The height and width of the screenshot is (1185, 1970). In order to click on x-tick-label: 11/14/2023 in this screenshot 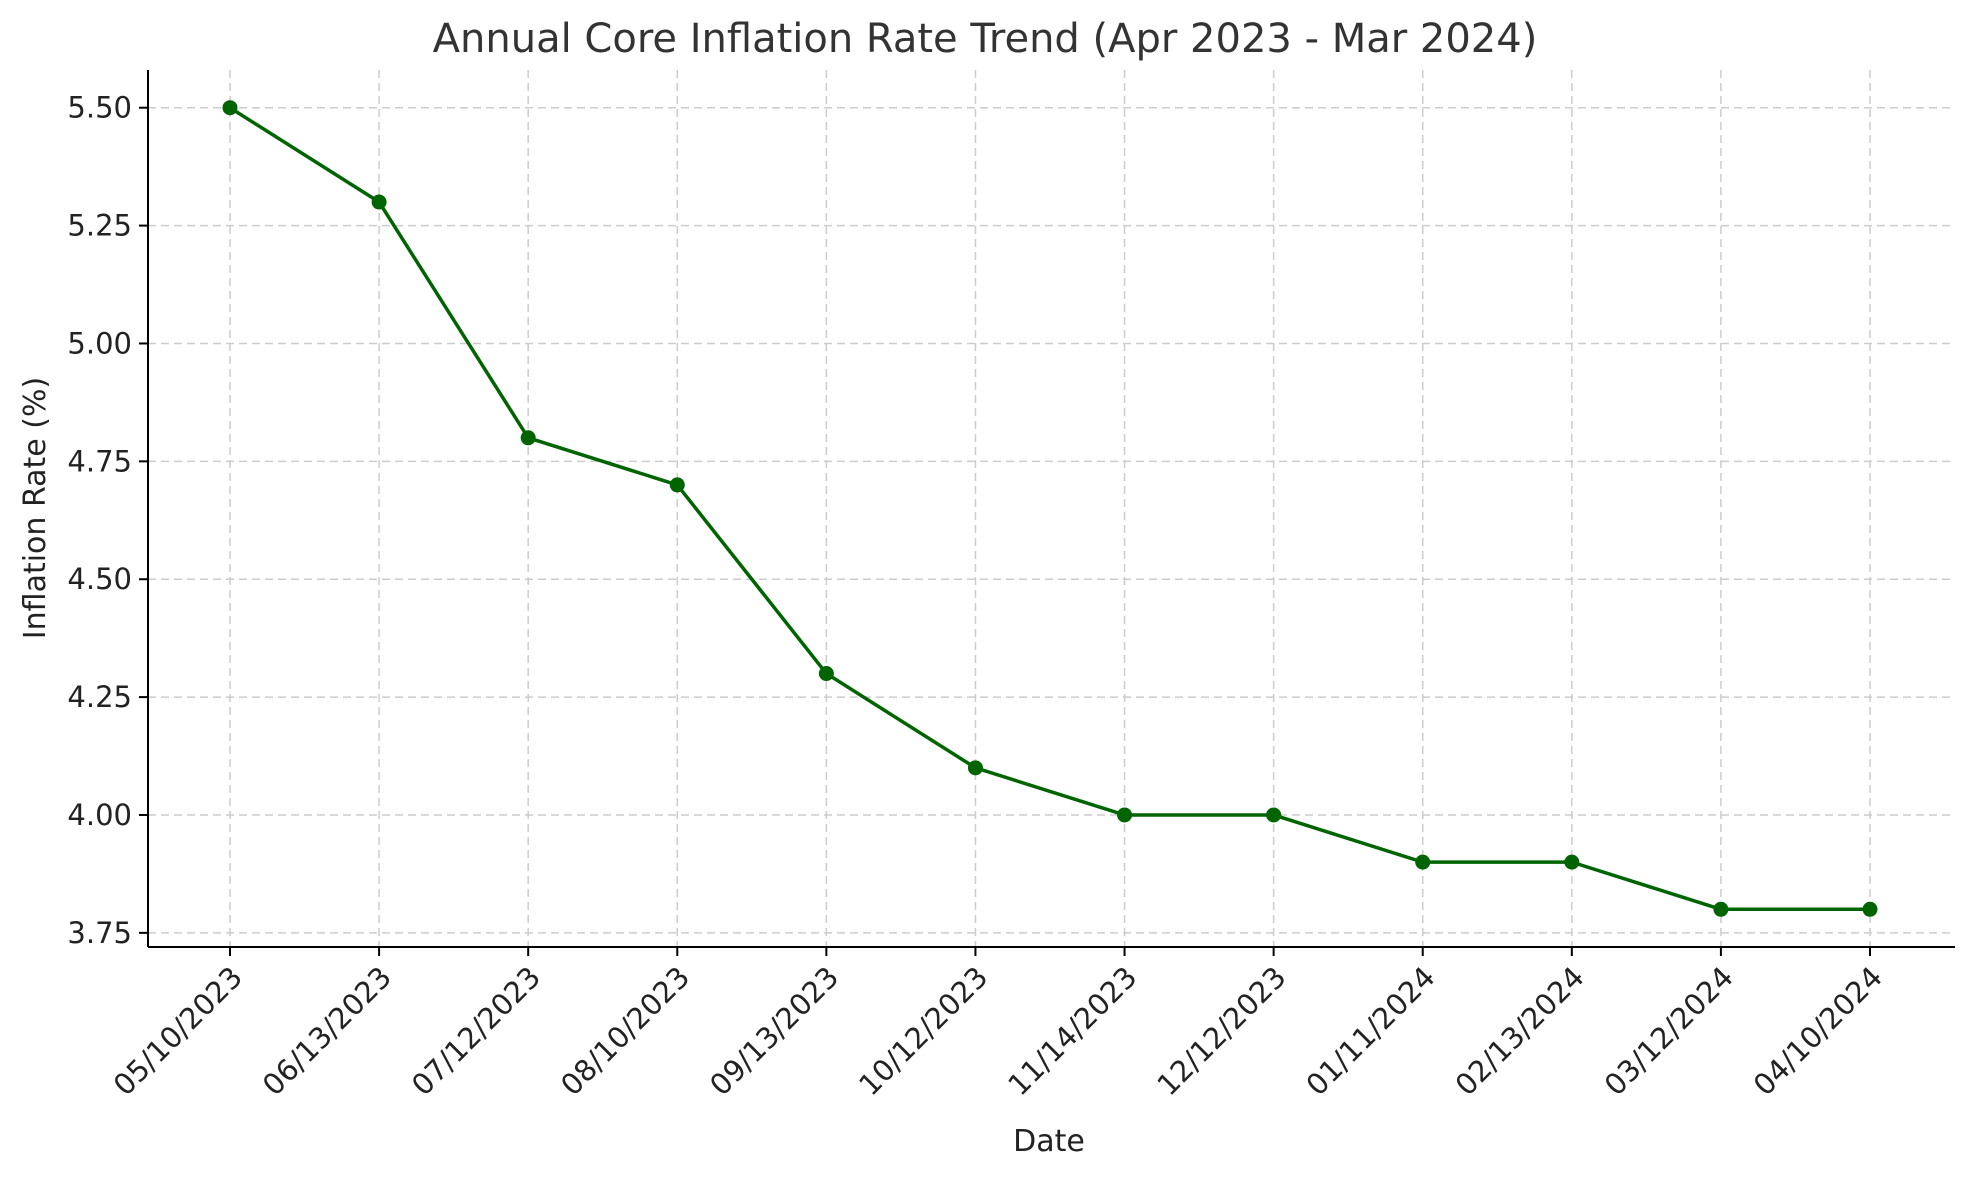, I will do `click(1072, 1031)`.